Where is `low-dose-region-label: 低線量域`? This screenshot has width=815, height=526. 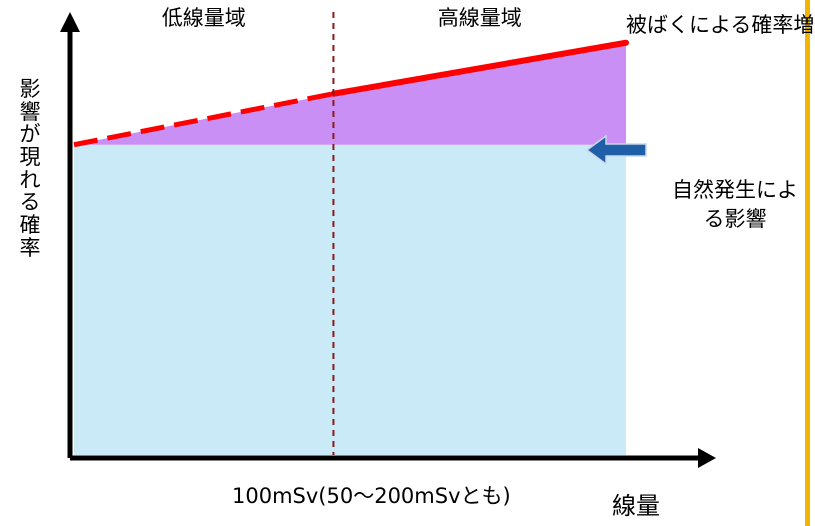
low-dose-region-label: 低線量域 is located at coordinates (203, 18).